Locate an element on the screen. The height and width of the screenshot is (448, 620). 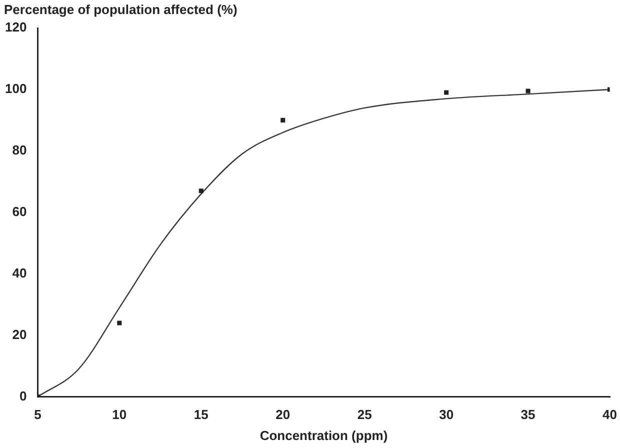
x-tick-label: 10 is located at coordinates (119, 414).